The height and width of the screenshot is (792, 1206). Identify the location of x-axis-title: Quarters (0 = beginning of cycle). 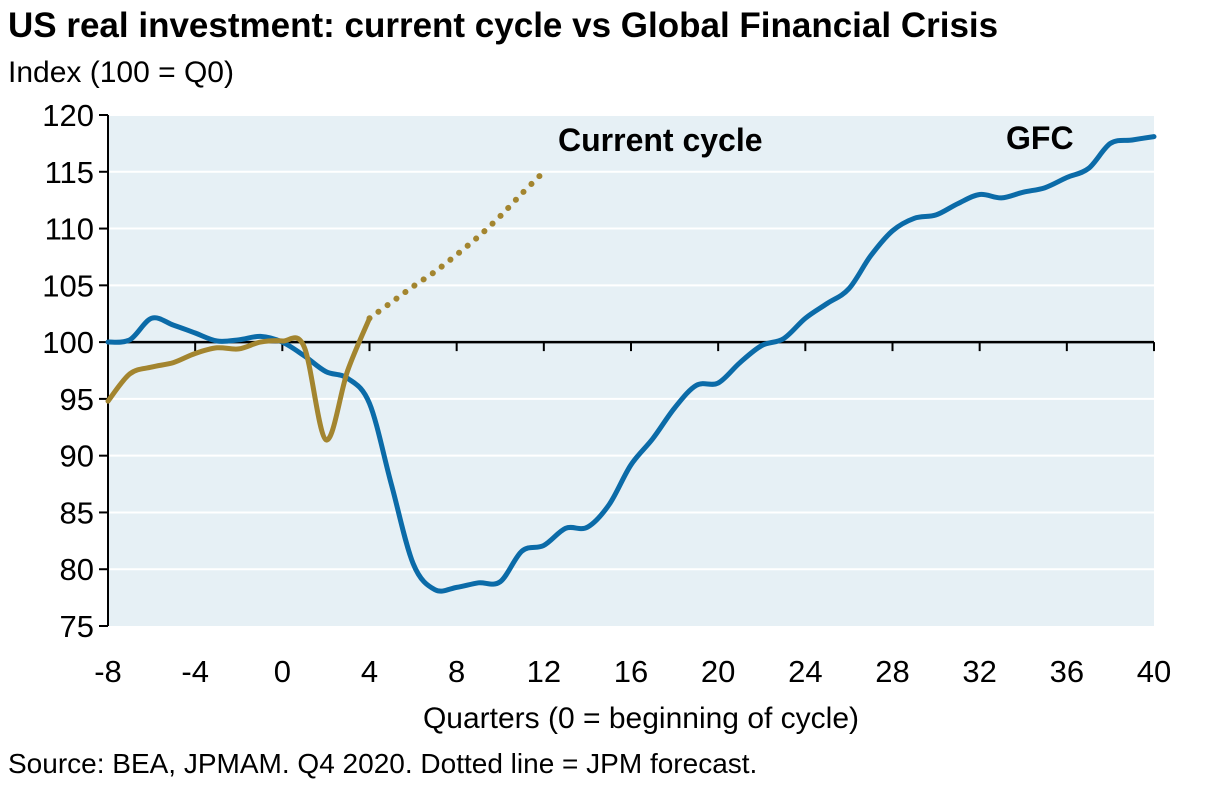
(641, 718).